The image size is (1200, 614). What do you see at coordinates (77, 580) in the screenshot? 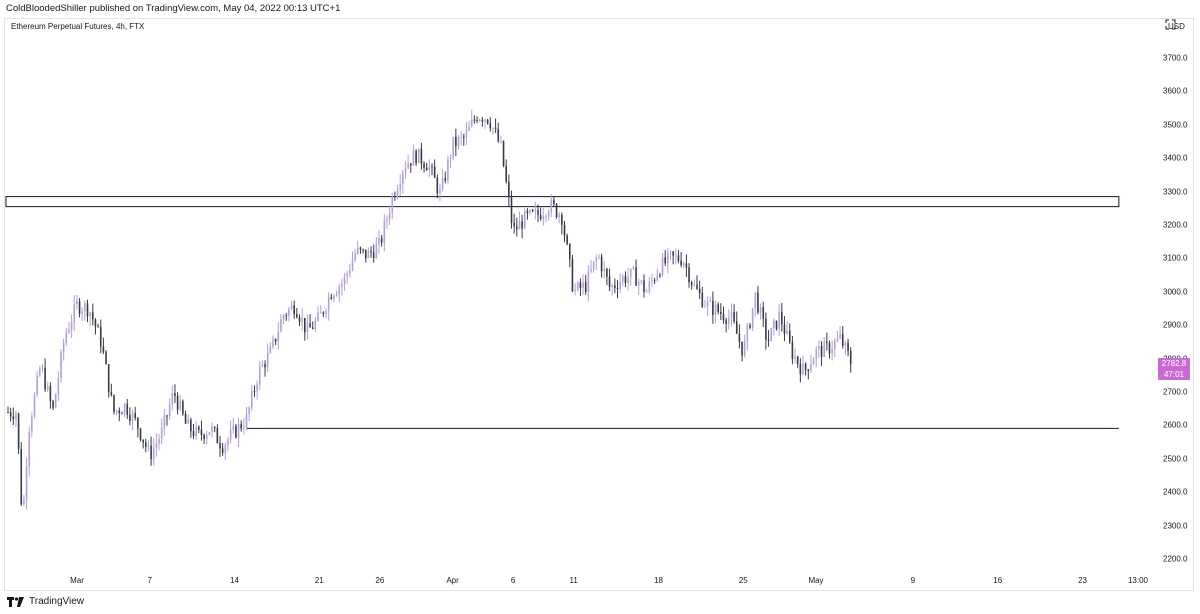
I see `time-tick-label: Mar` at bounding box center [77, 580].